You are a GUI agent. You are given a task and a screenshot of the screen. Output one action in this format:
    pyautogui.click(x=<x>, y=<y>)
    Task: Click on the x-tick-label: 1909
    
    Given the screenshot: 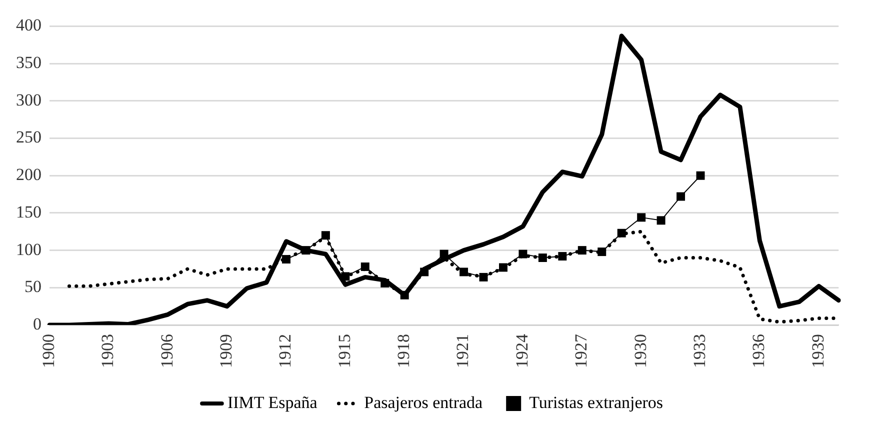 What is the action you would take?
    pyautogui.click(x=226, y=351)
    